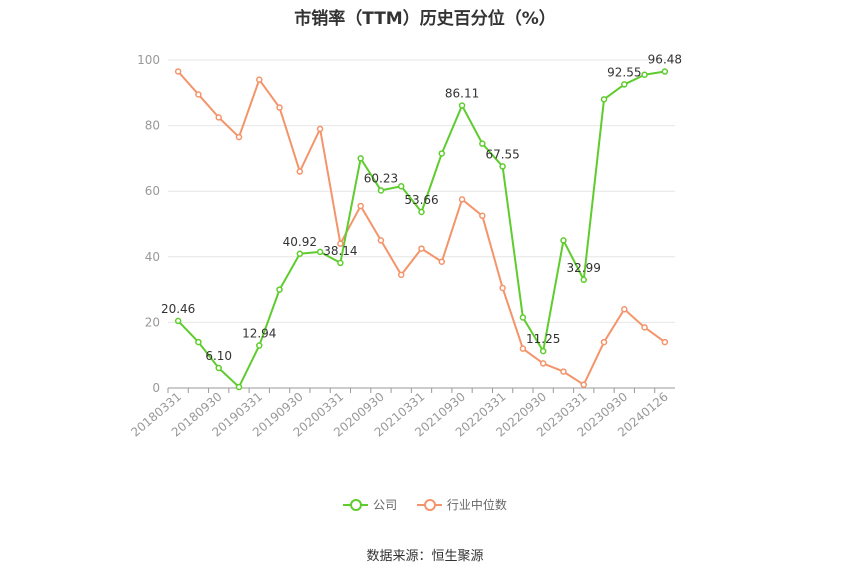 Image resolution: width=850 pixels, height=574 pixels. I want to click on data-label: 92.55, so click(624, 72).